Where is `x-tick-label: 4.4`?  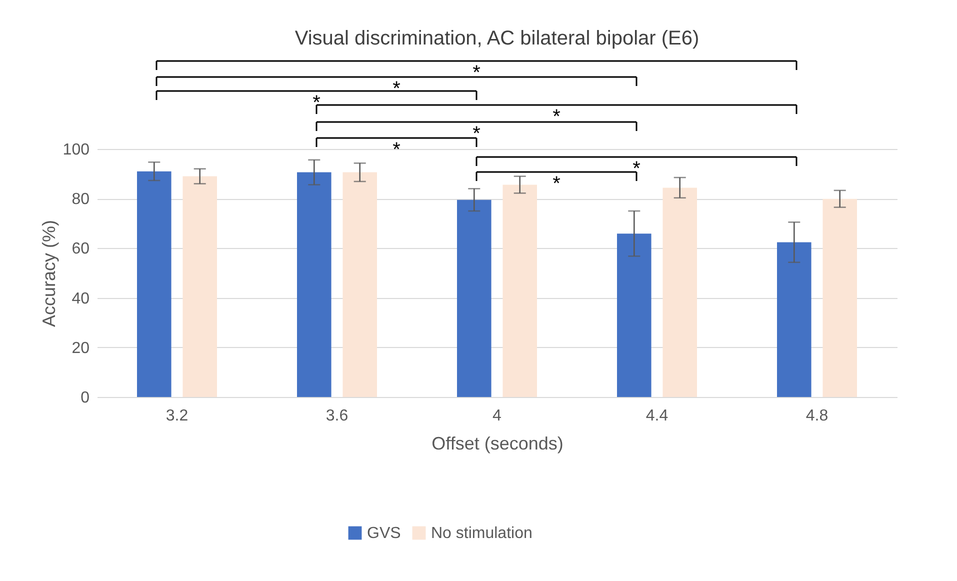
x-tick-label: 4.4 is located at coordinates (657, 416).